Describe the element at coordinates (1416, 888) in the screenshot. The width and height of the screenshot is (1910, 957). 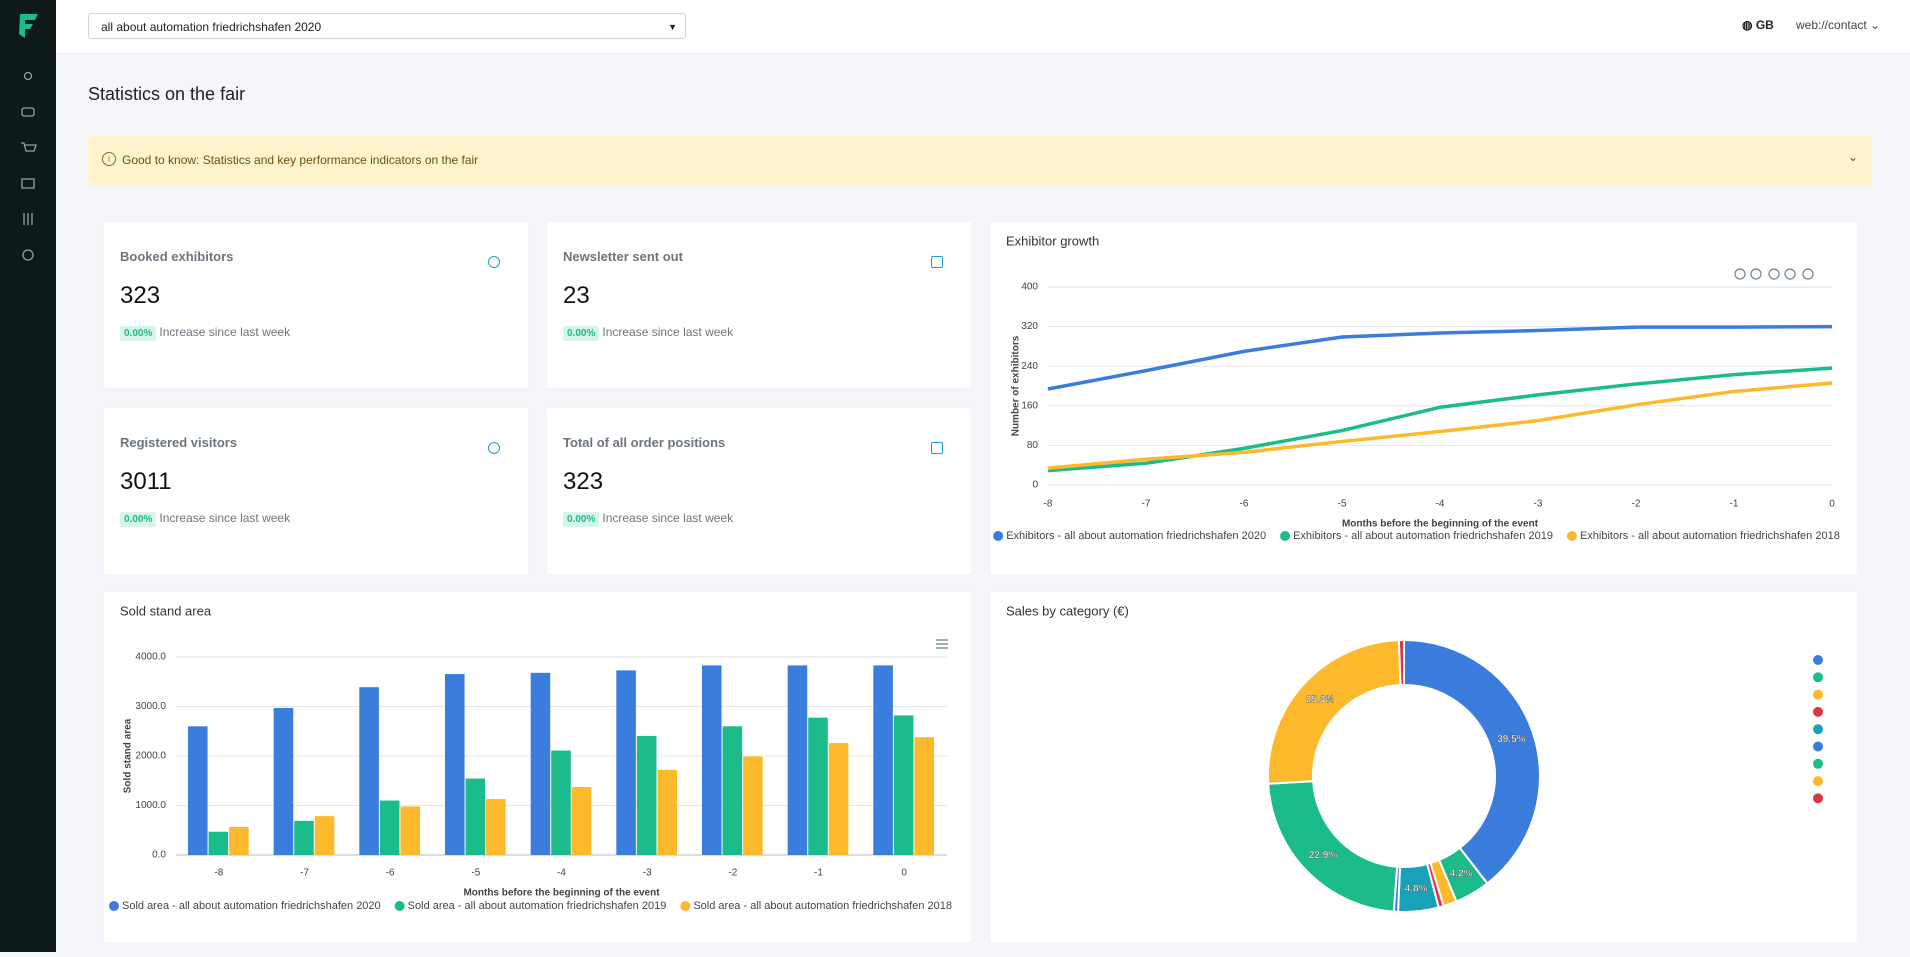
I see `slice-label: 4.8%` at that location.